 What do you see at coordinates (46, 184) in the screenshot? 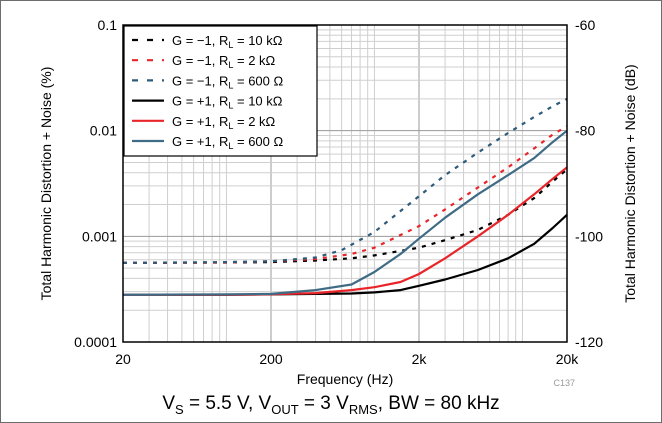
I see `y-left-axis-label: Total Harmonic Distortion + Noise (%)` at bounding box center [46, 184].